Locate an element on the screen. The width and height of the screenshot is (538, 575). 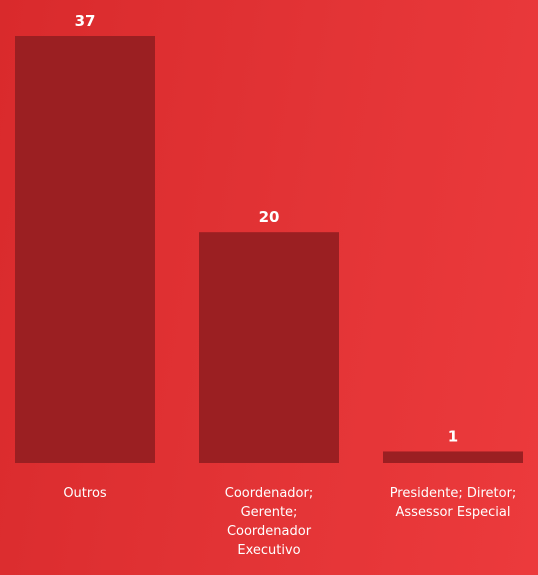
data-label-2: 20 is located at coordinates (269, 217).